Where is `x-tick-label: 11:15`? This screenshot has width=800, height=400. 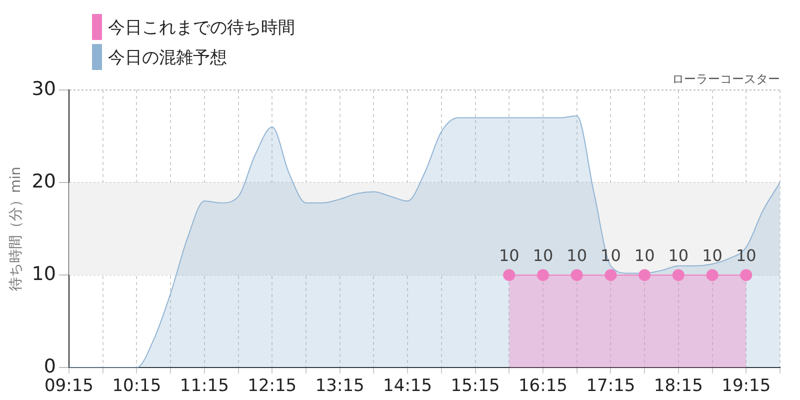 x-tick-label: 11:15 is located at coordinates (204, 386).